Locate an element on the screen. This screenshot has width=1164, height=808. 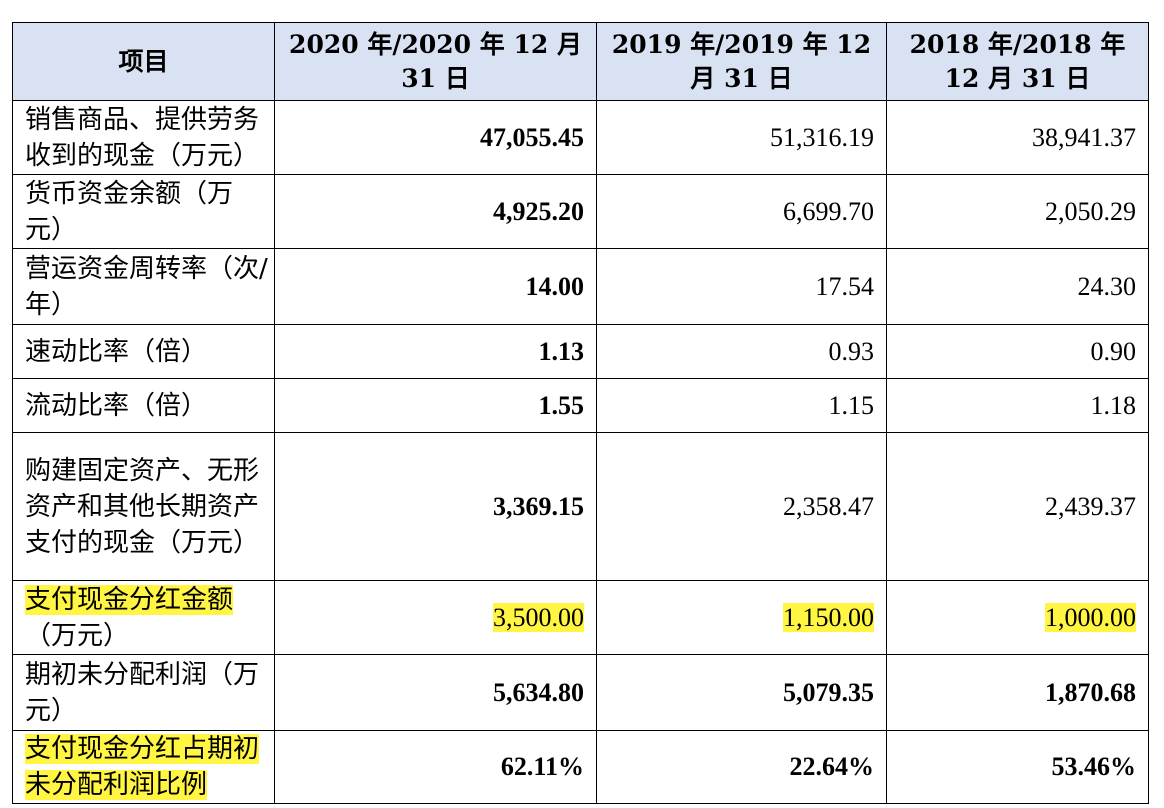
value-2019: 1.15 is located at coordinates (741, 405).